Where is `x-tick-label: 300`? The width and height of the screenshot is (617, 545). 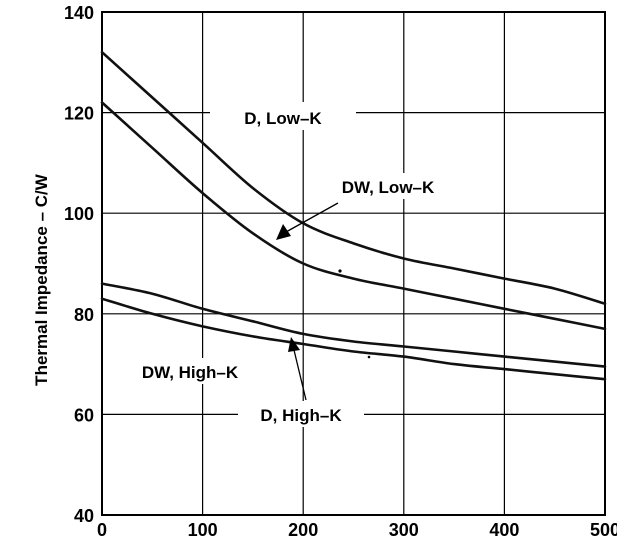 x-tick-label: 300 is located at coordinates (404, 530).